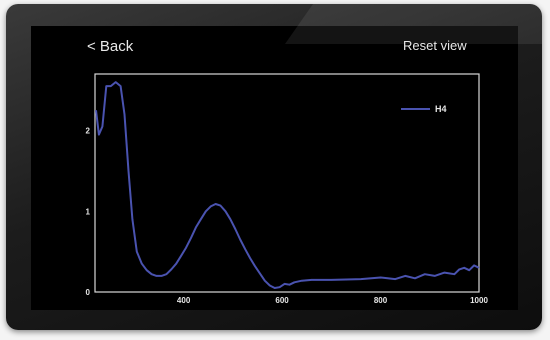  I want to click on y-tick-label: 0, so click(88, 292).